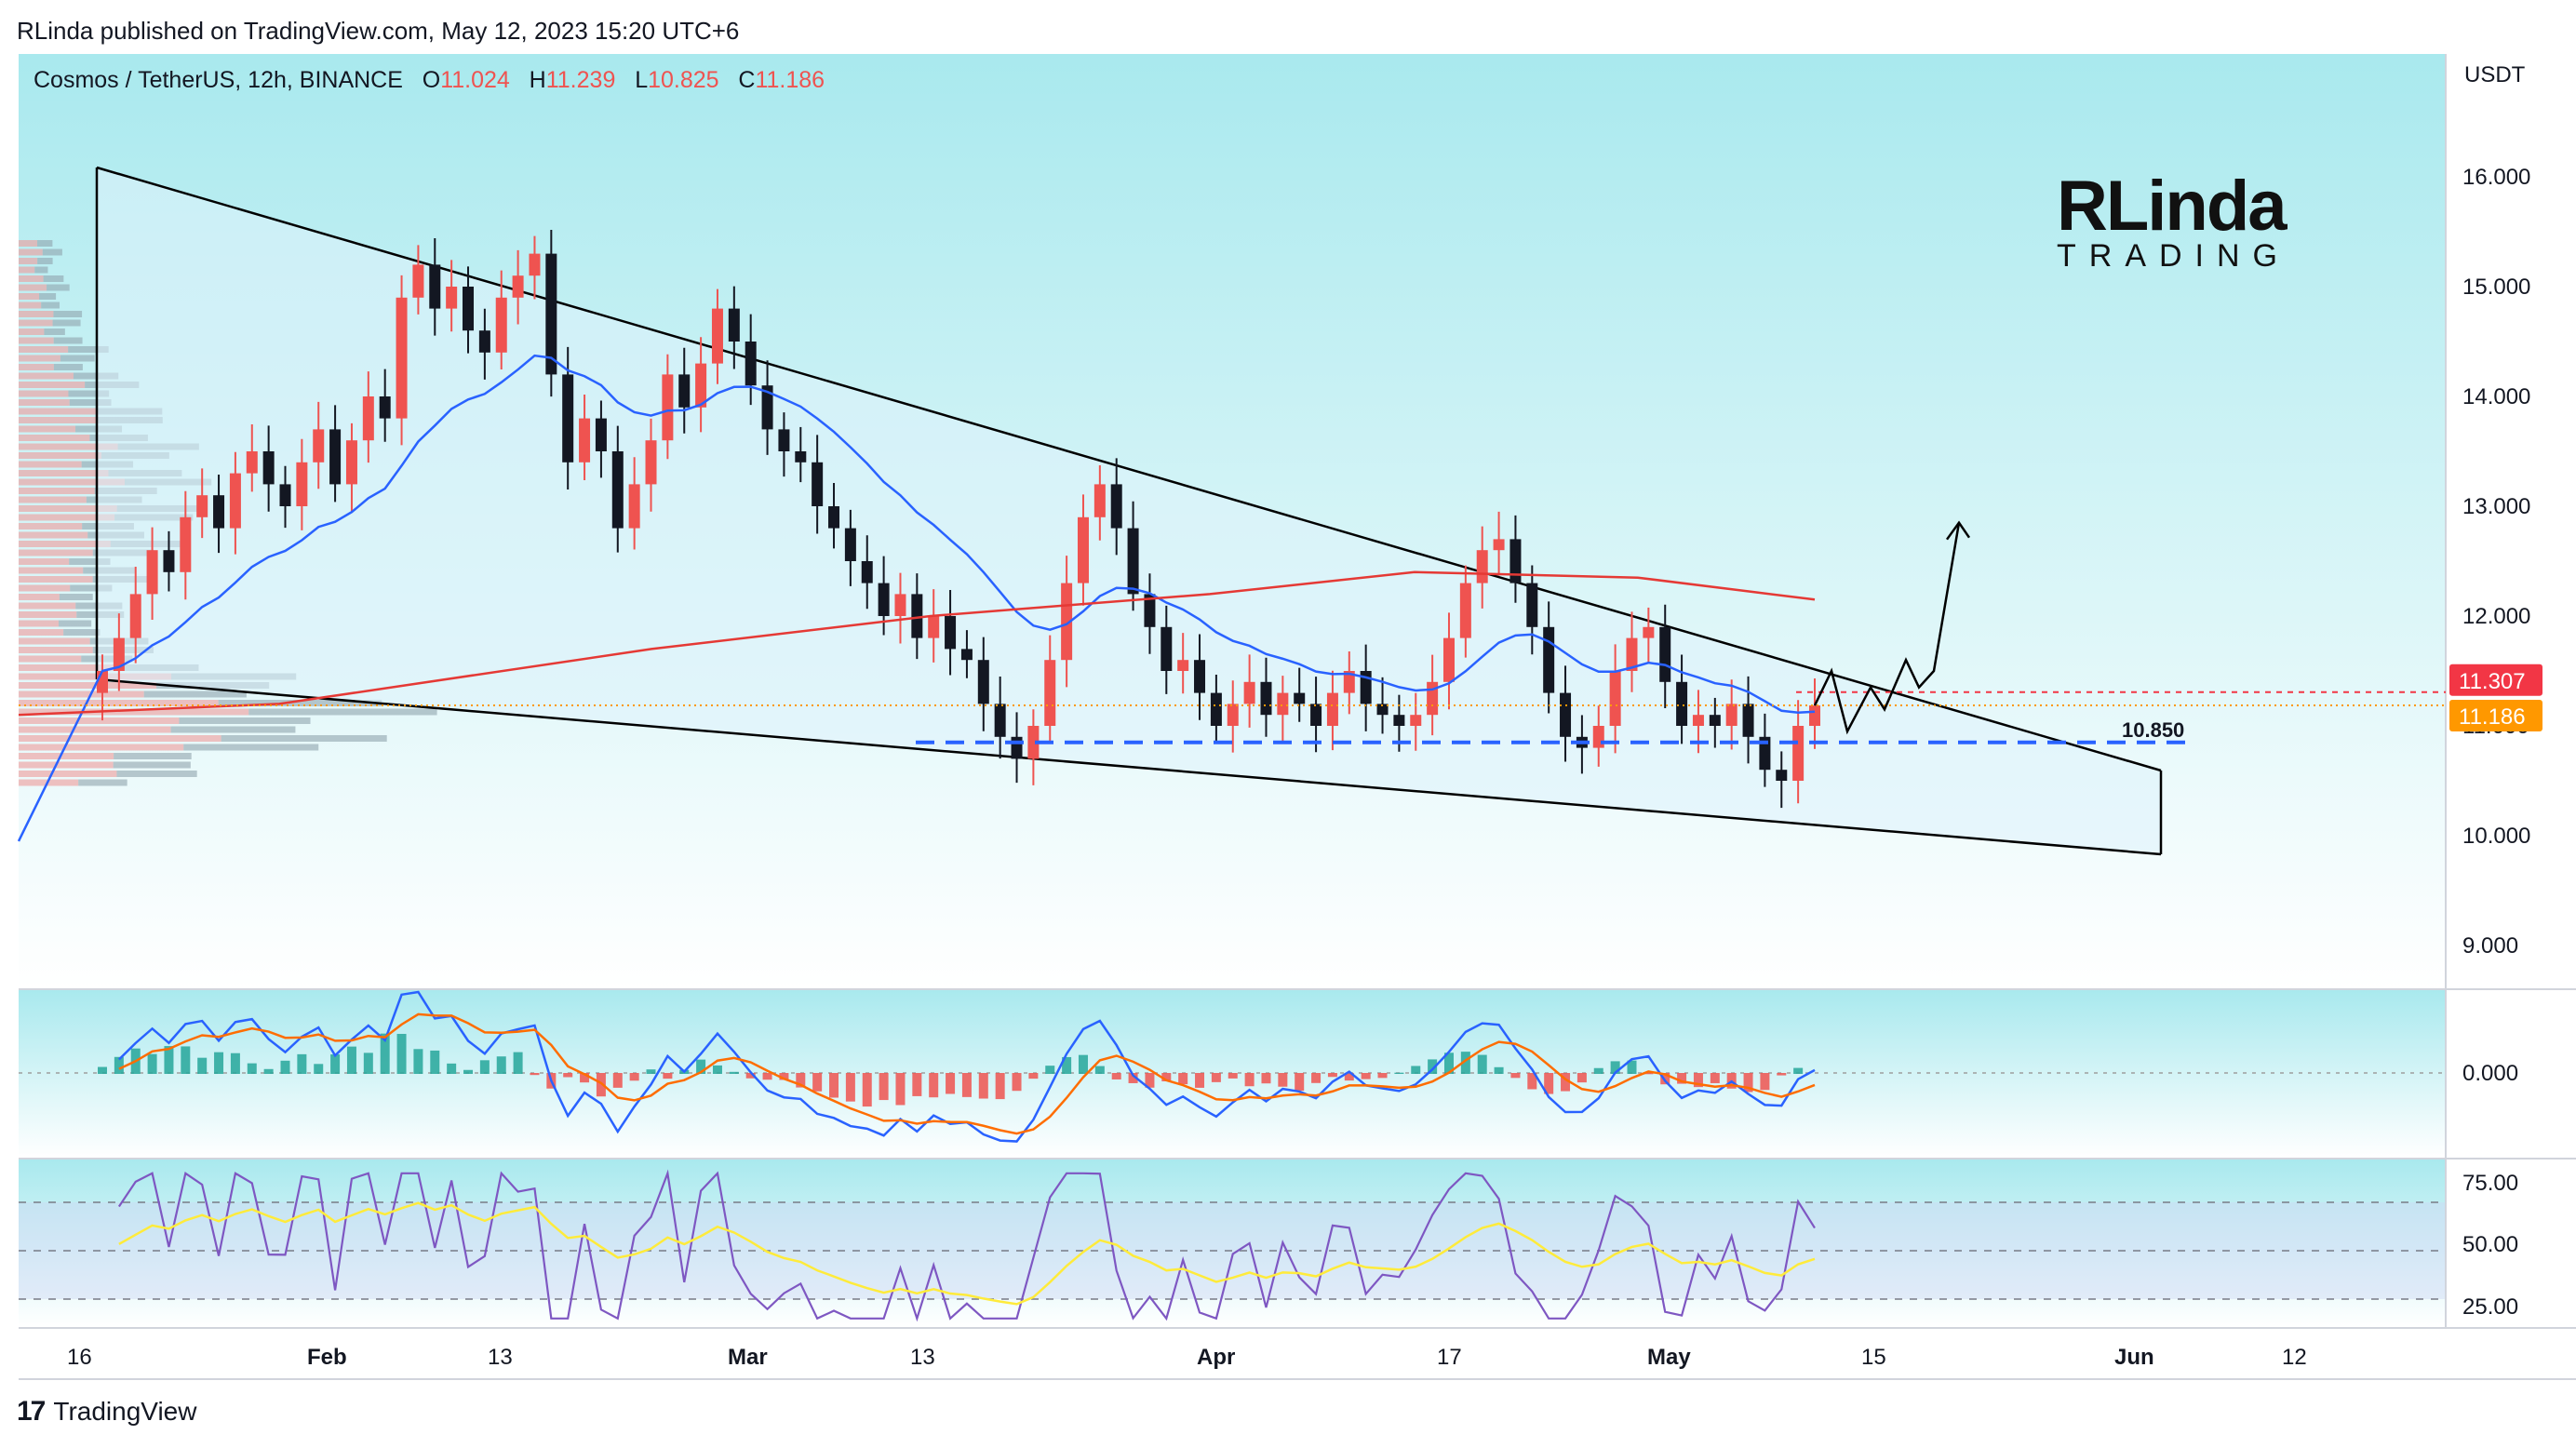  I want to click on price-tick-label: 9.000, so click(2490, 946).